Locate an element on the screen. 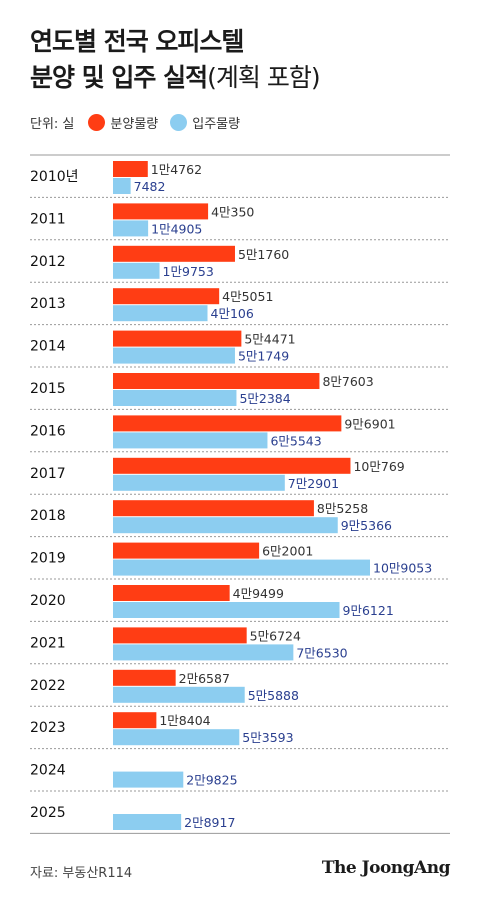 This screenshot has width=480, height=898. data-label-supply: 4만5051 is located at coordinates (247, 296).